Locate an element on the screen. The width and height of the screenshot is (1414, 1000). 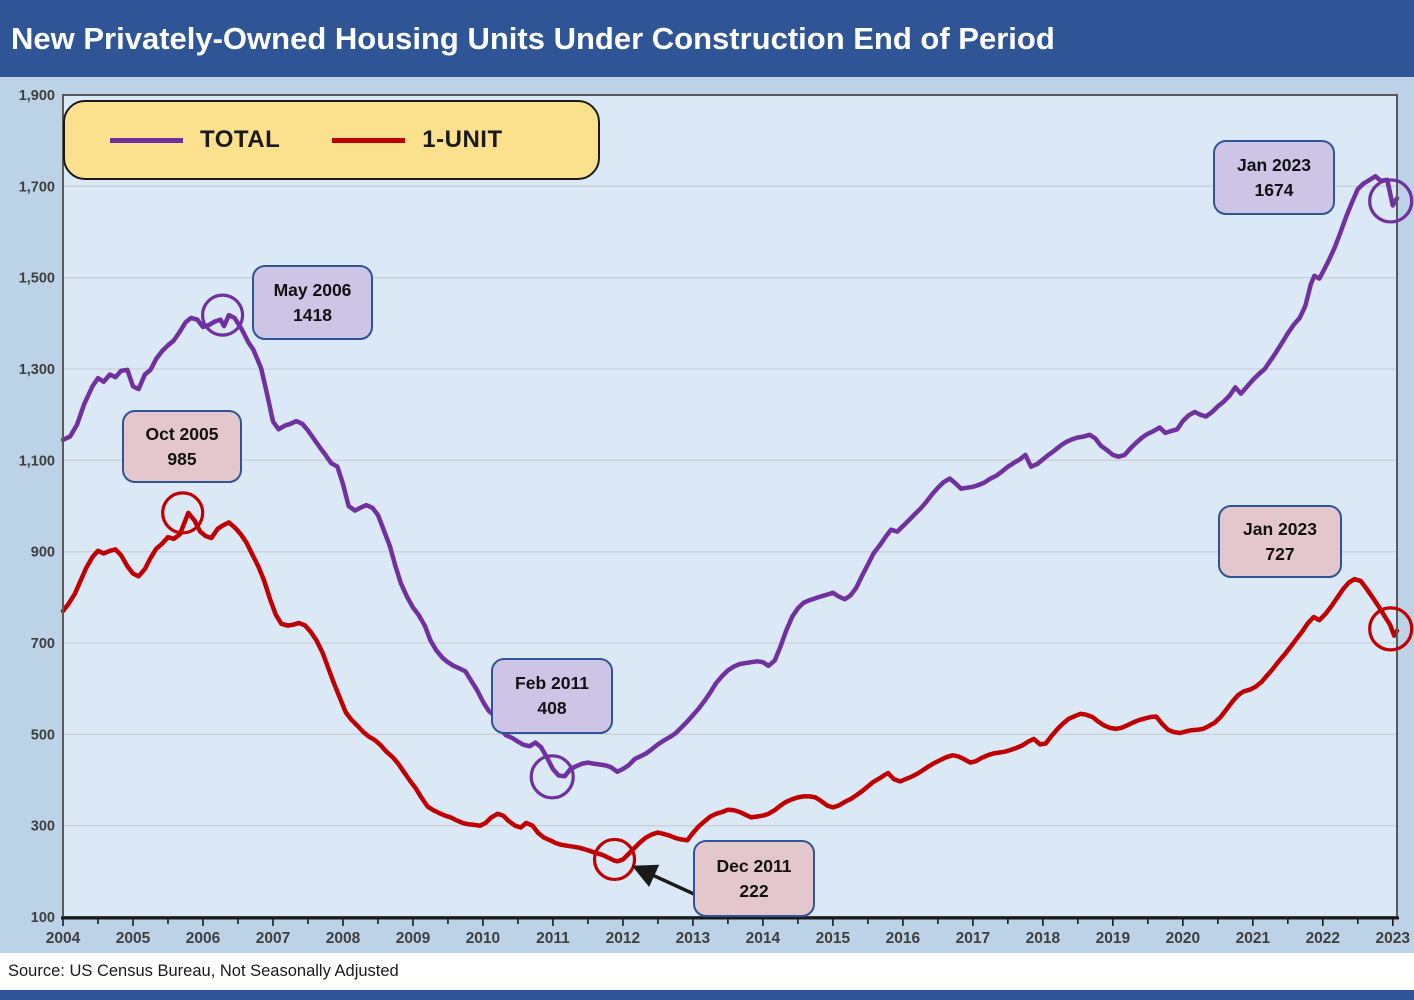
y-tick-label: 1,700 is located at coordinates (37, 187).